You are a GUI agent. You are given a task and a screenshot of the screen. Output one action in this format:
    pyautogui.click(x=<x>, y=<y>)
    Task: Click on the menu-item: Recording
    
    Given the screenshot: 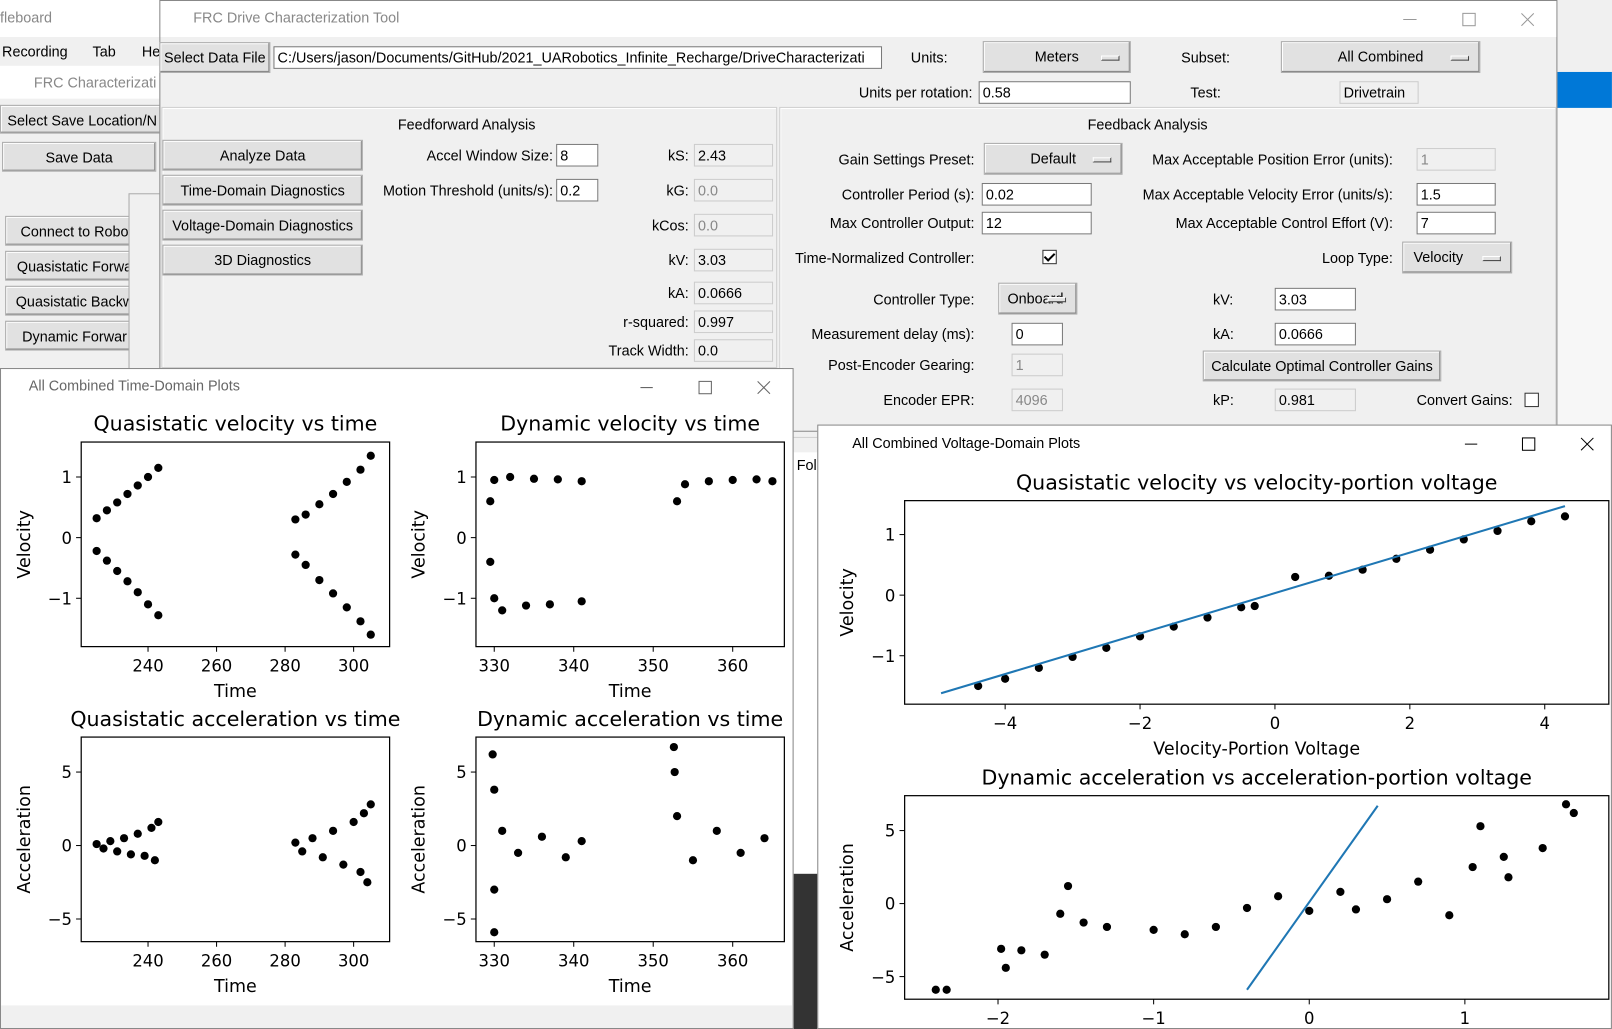 What is the action you would take?
    pyautogui.click(x=35, y=51)
    